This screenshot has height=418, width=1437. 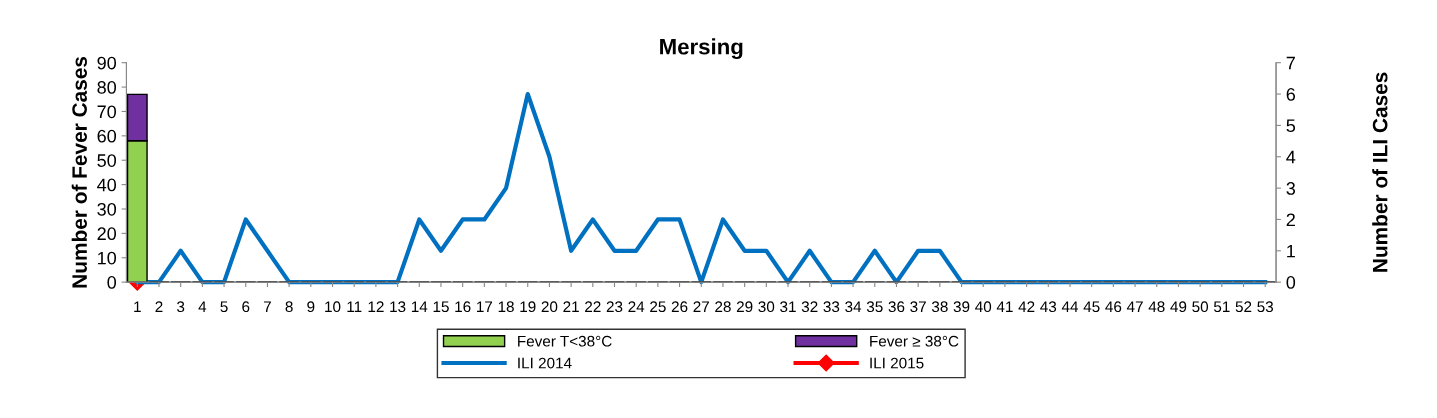 What do you see at coordinates (961, 307) in the screenshot?
I see `x-tick-label: 39` at bounding box center [961, 307].